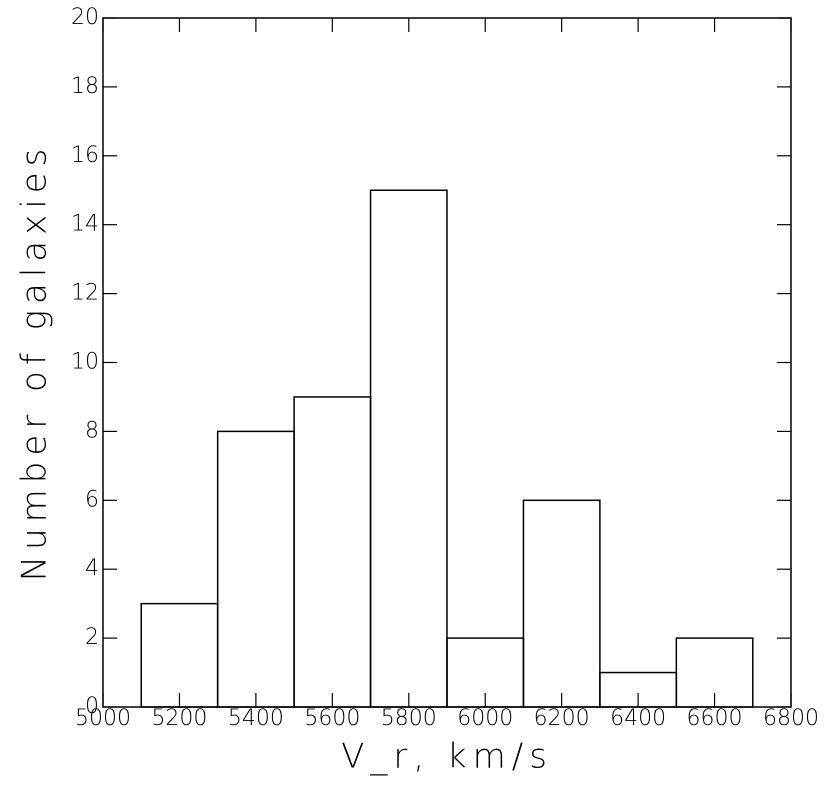  What do you see at coordinates (332, 718) in the screenshot?
I see `x-tick-label: 5600` at bounding box center [332, 718].